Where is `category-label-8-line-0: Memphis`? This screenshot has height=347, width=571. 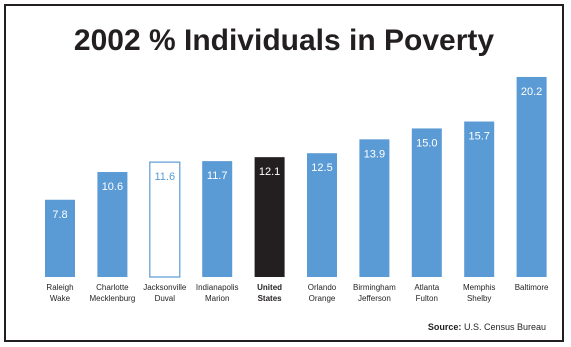
category-label-8-line-0: Memphis is located at coordinates (479, 287).